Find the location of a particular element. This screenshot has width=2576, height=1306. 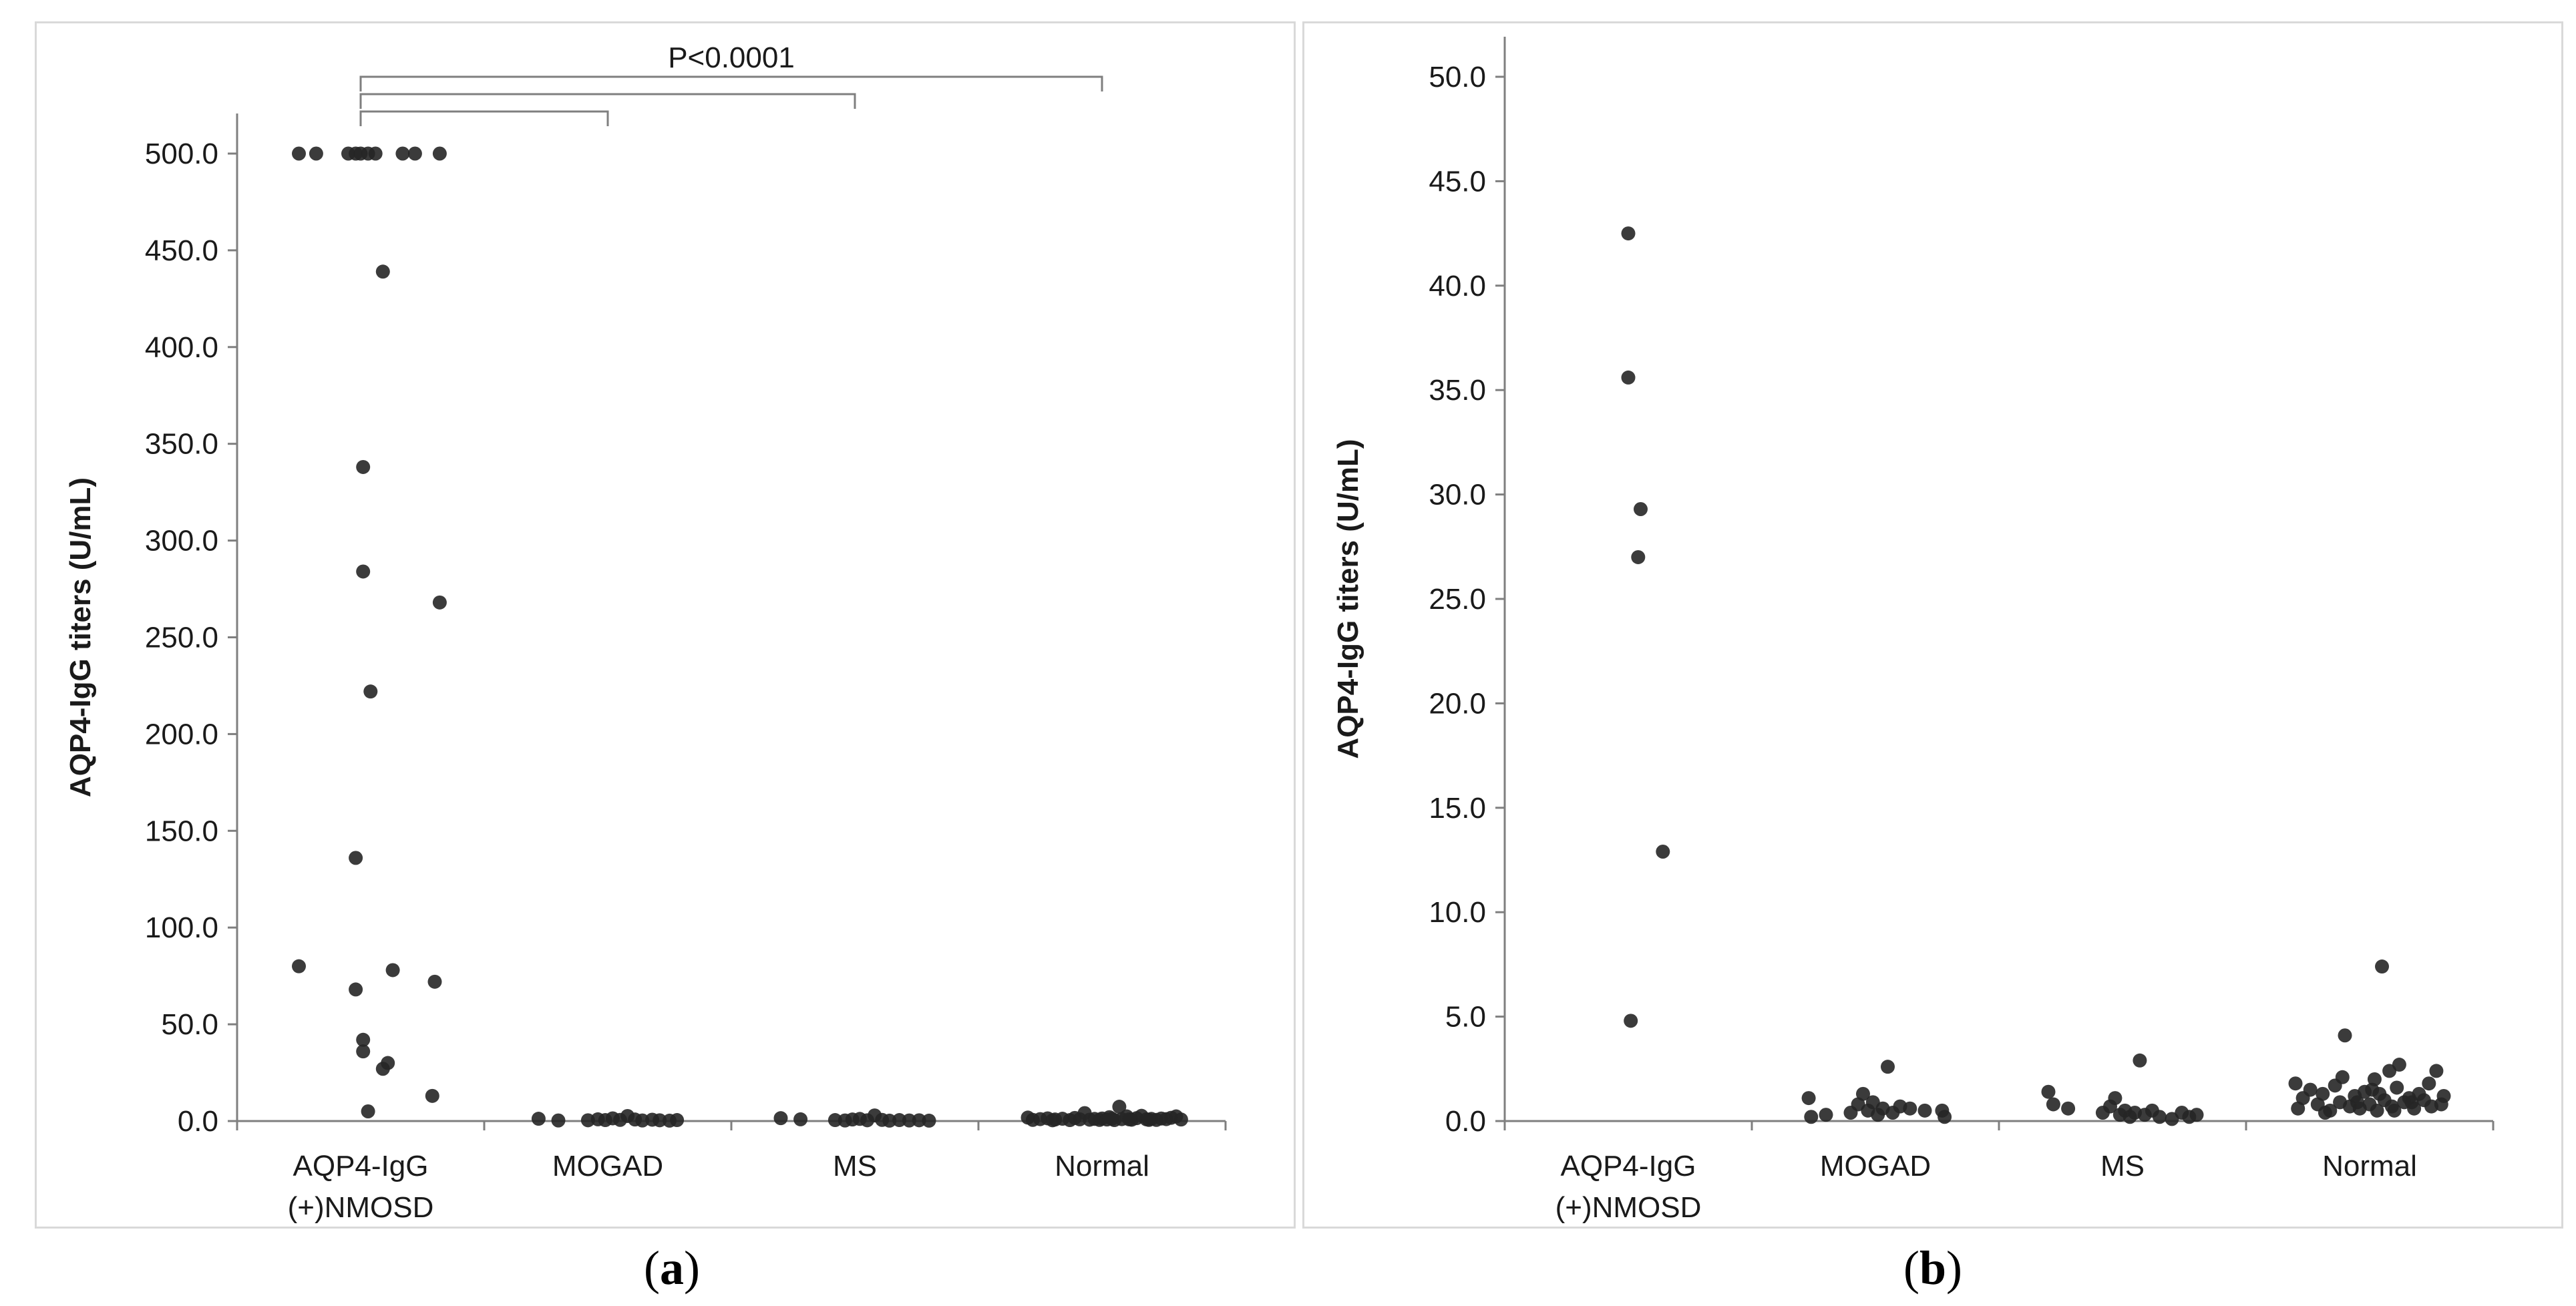

y-tick-label: 5.0 is located at coordinates (1465, 1017).